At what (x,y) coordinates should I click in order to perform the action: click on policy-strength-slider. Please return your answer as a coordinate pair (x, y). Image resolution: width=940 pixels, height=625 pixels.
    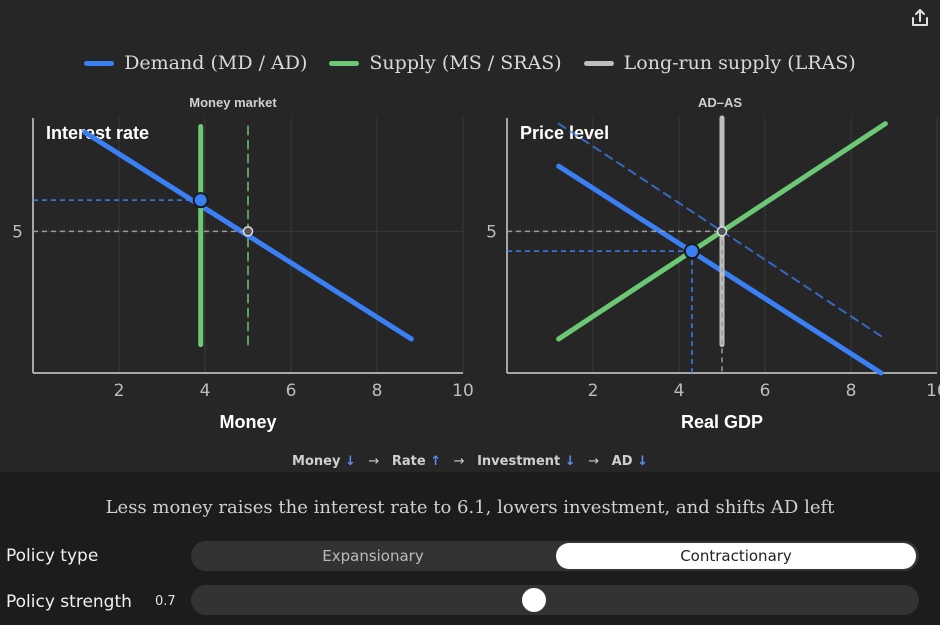
    Looking at the image, I should click on (555, 600).